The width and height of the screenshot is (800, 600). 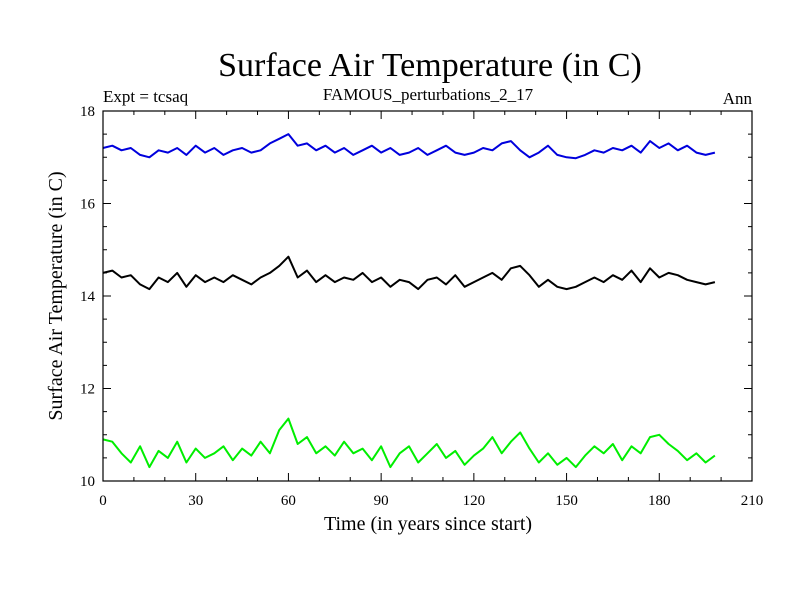 I want to click on x-tick-label: 180, so click(x=659, y=501).